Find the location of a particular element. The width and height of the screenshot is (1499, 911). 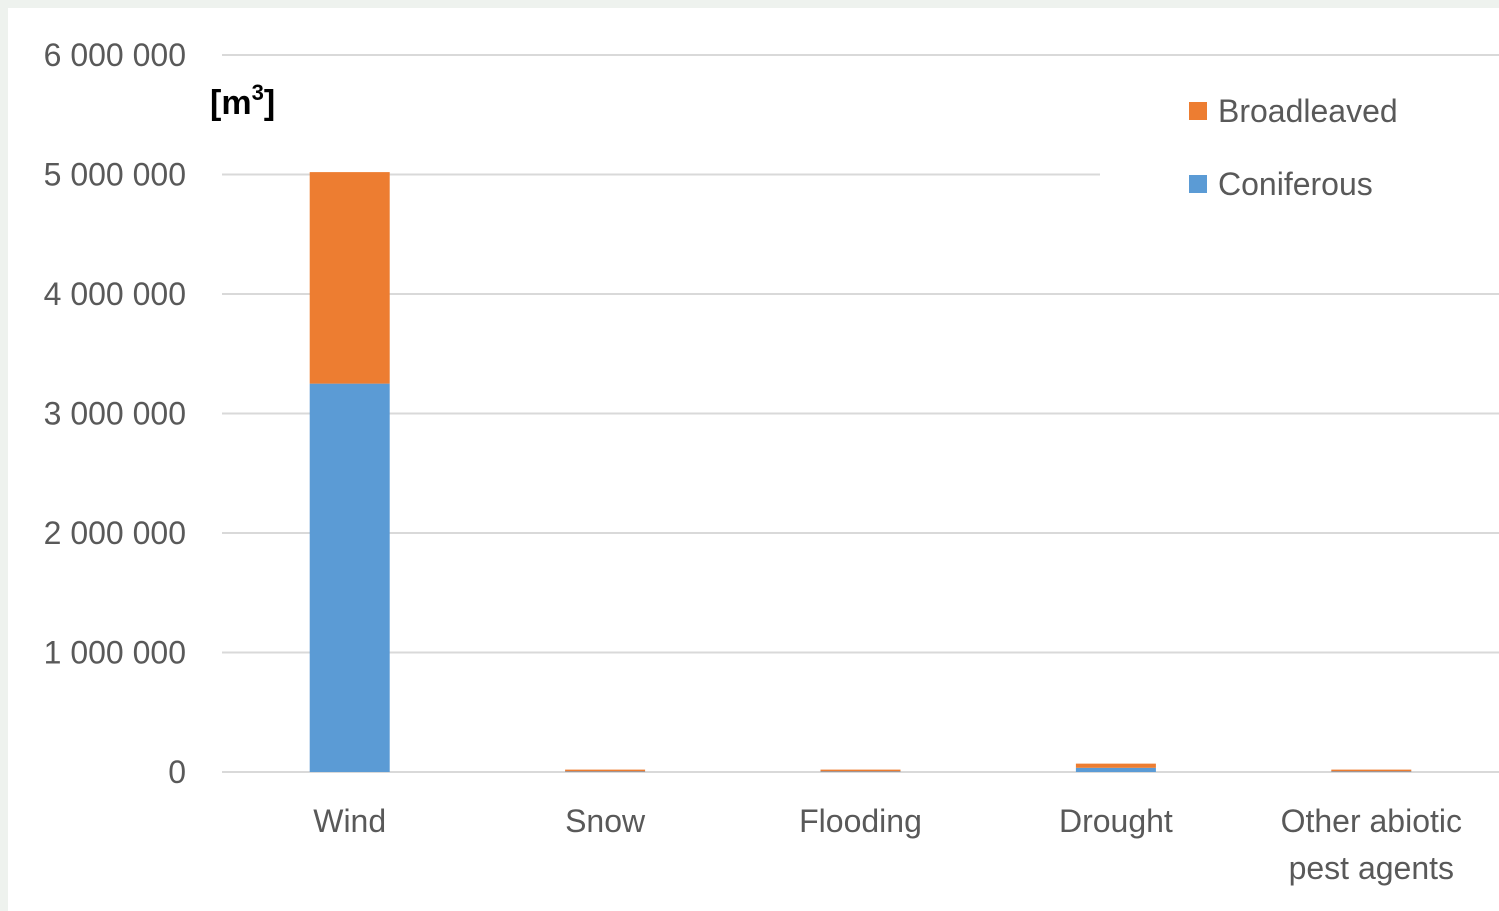

legend-swatch-broadleaved is located at coordinates (1198, 111).